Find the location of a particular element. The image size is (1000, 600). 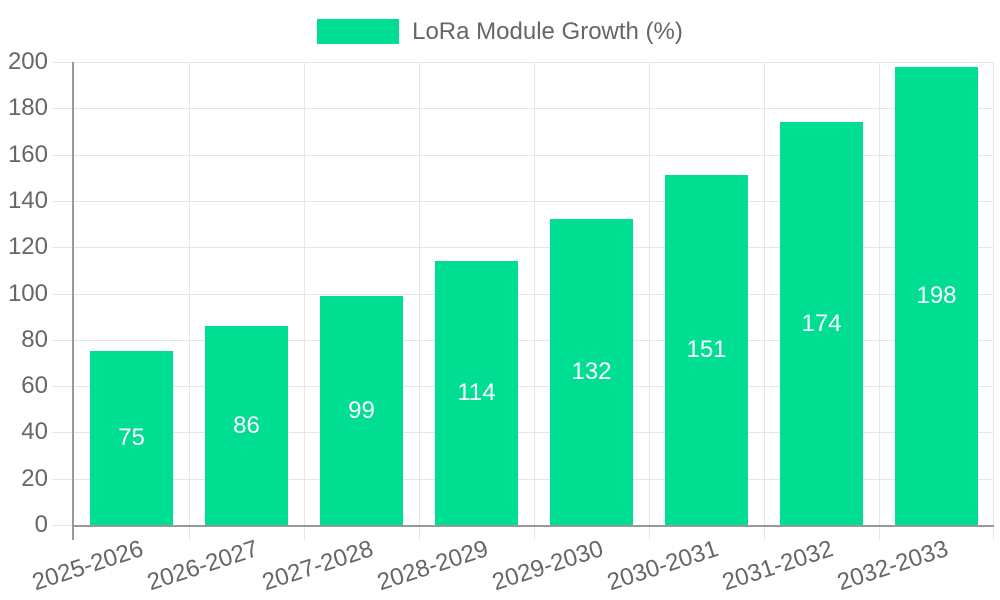

bar-value-label: 132 is located at coordinates (591, 371).